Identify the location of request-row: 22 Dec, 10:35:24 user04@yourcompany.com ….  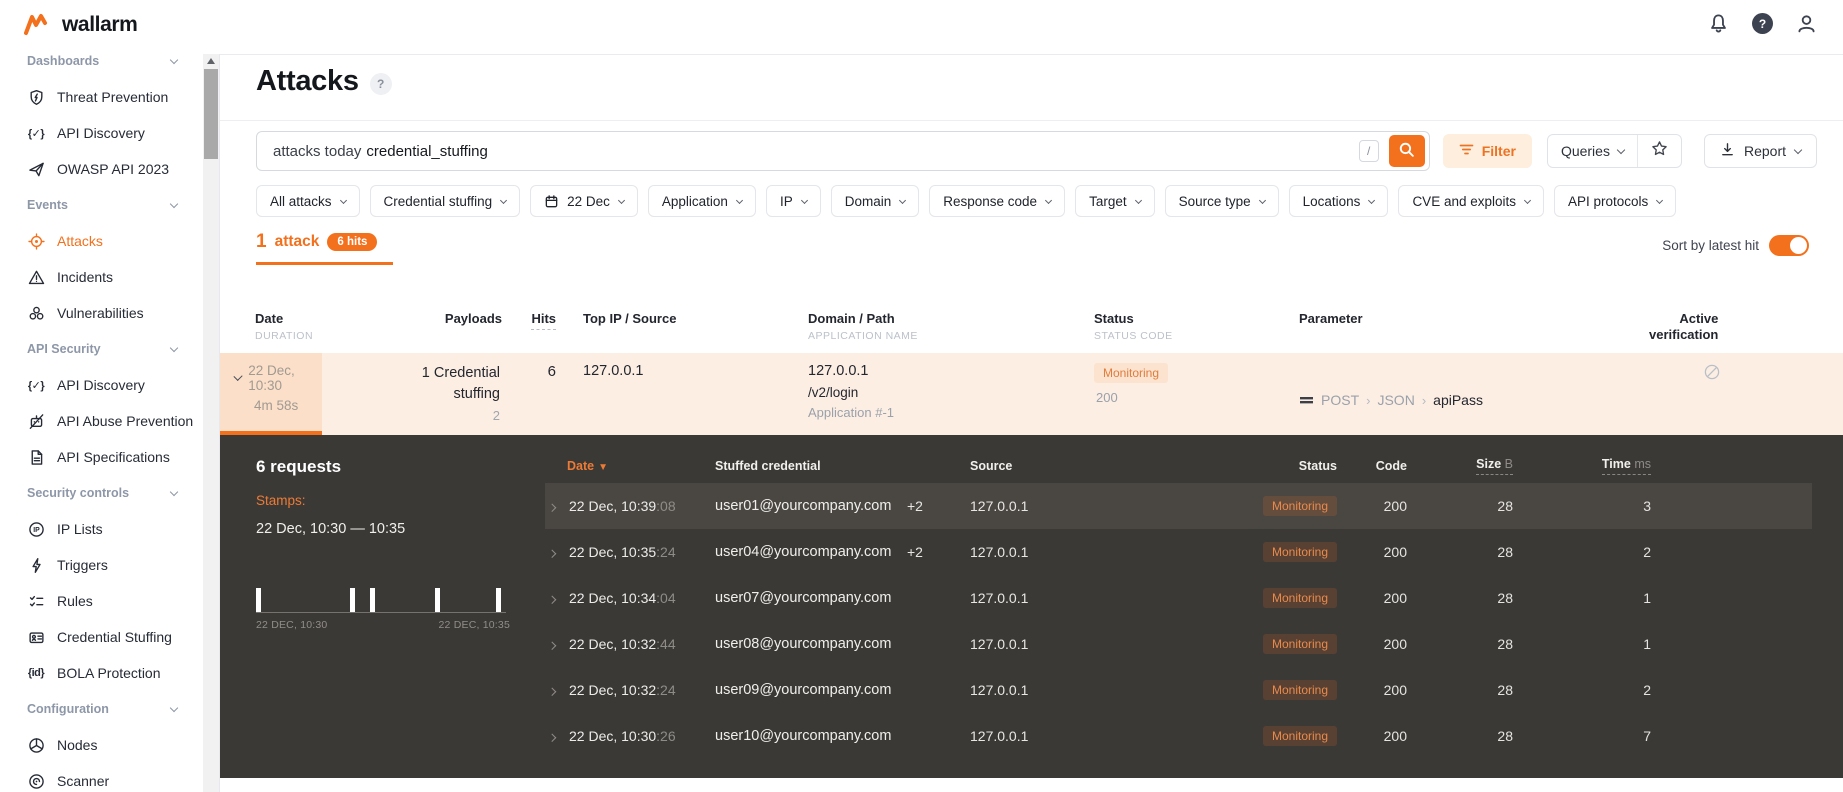
(1178, 552).